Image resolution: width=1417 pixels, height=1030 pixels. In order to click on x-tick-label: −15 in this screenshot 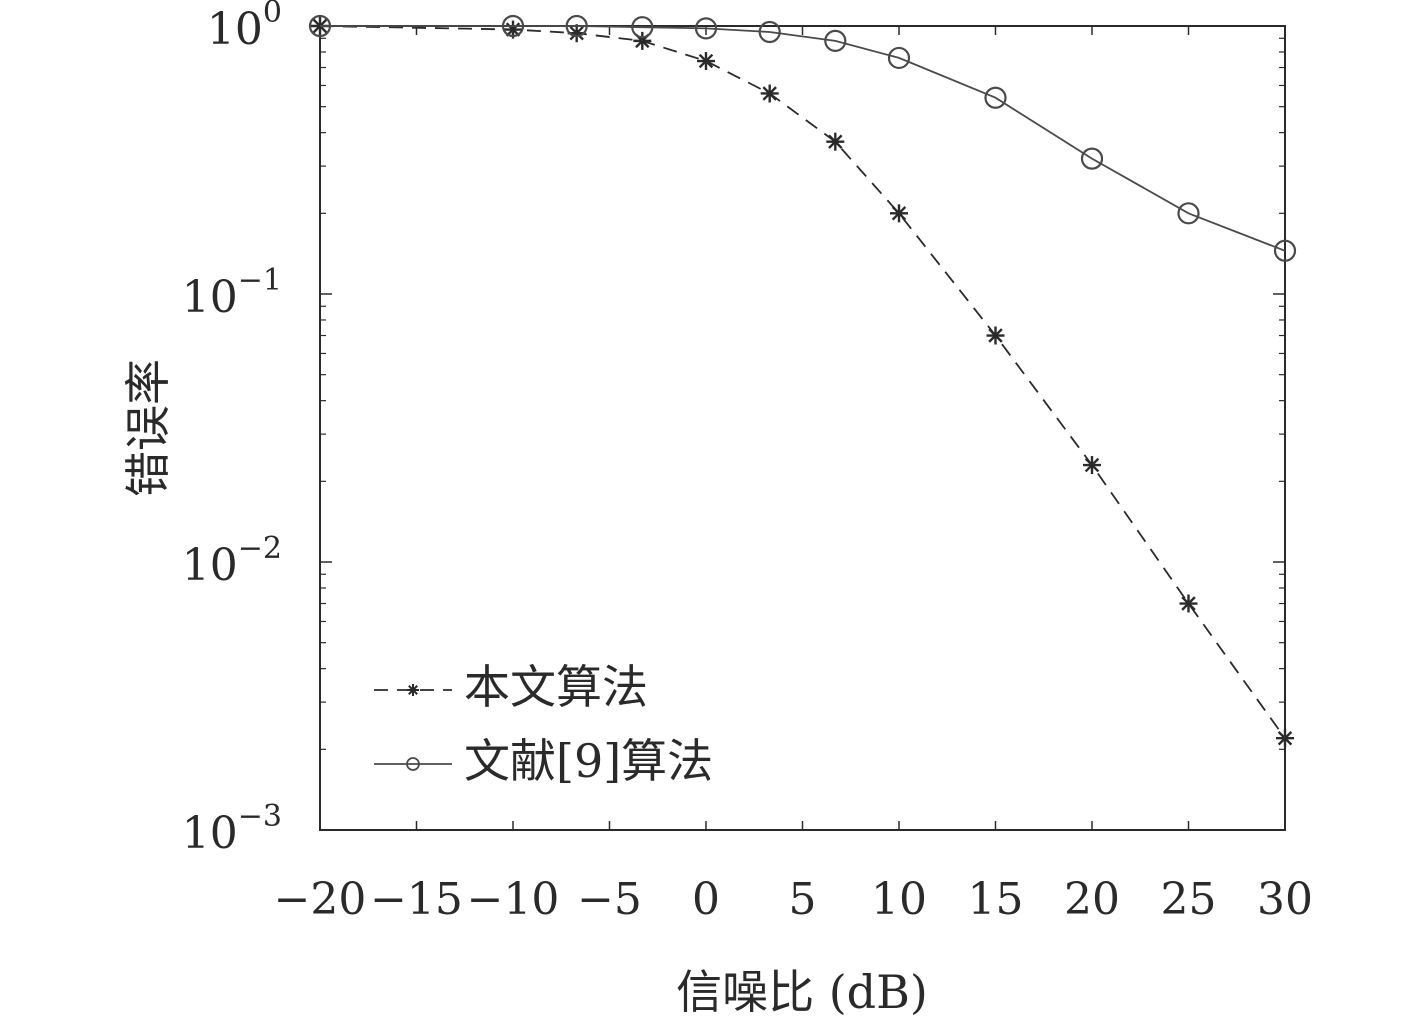, I will do `click(416, 899)`.